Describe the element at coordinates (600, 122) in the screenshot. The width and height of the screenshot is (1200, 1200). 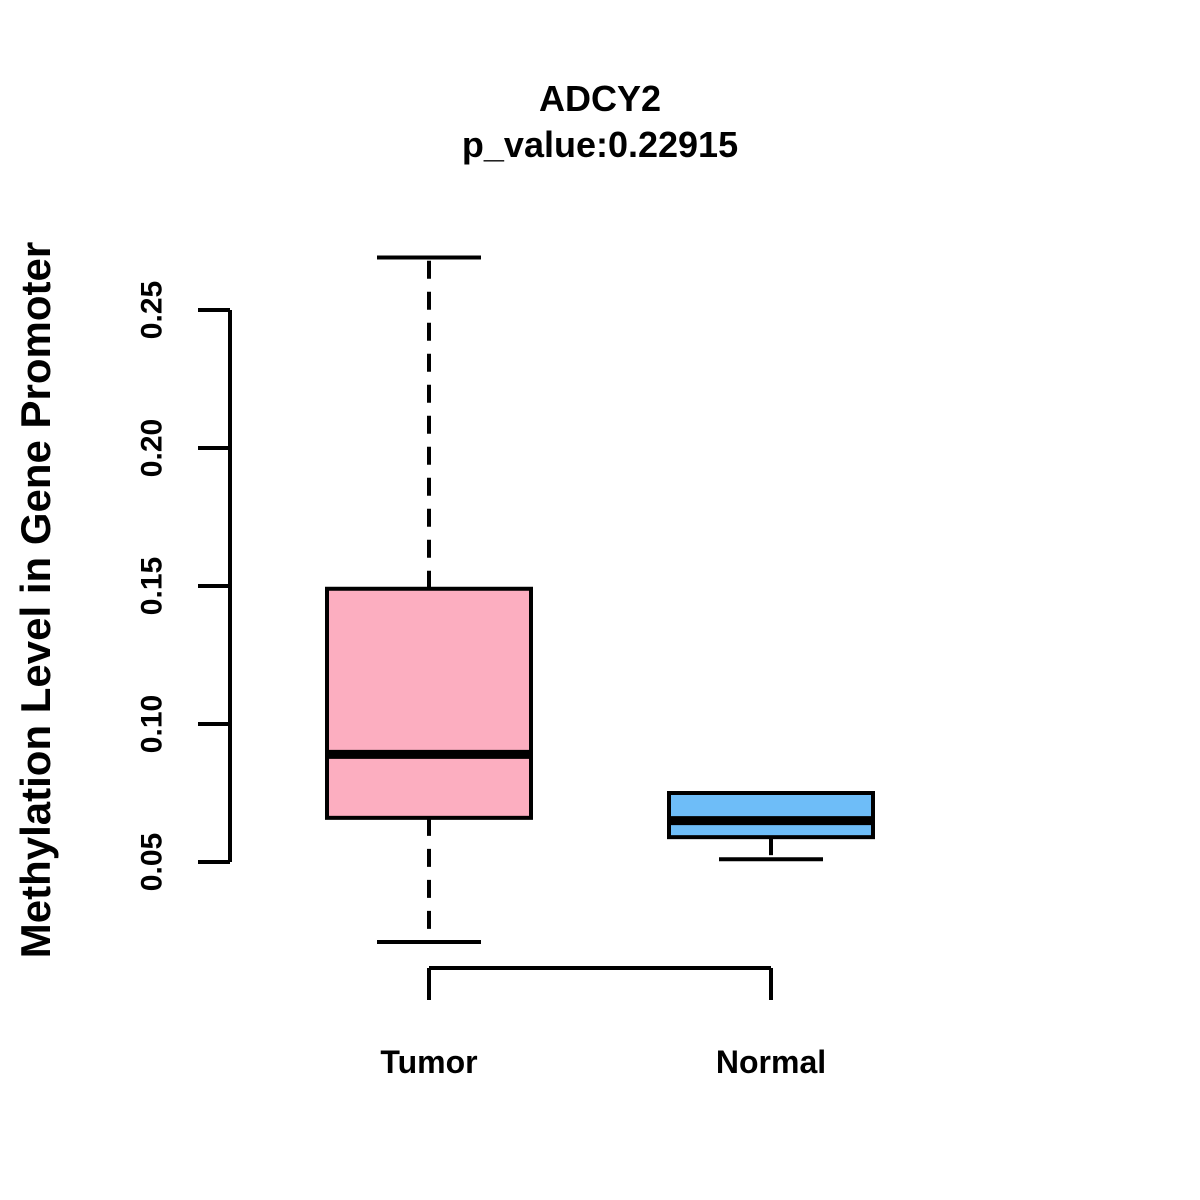
I see `title-block: ADCY2 p_value:0.22915` at that location.